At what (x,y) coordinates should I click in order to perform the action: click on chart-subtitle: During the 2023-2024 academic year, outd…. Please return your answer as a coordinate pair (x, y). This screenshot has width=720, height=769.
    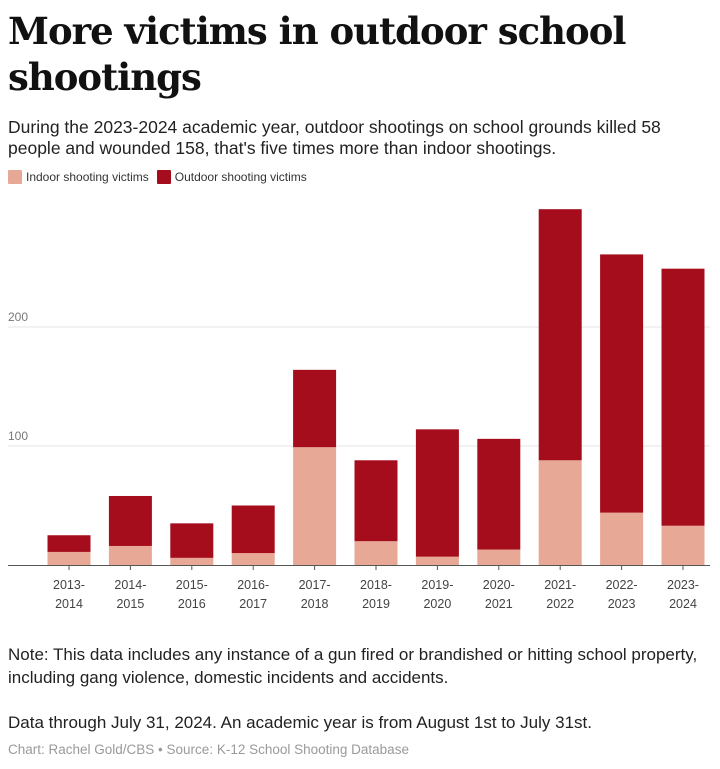
    Looking at the image, I should click on (334, 137).